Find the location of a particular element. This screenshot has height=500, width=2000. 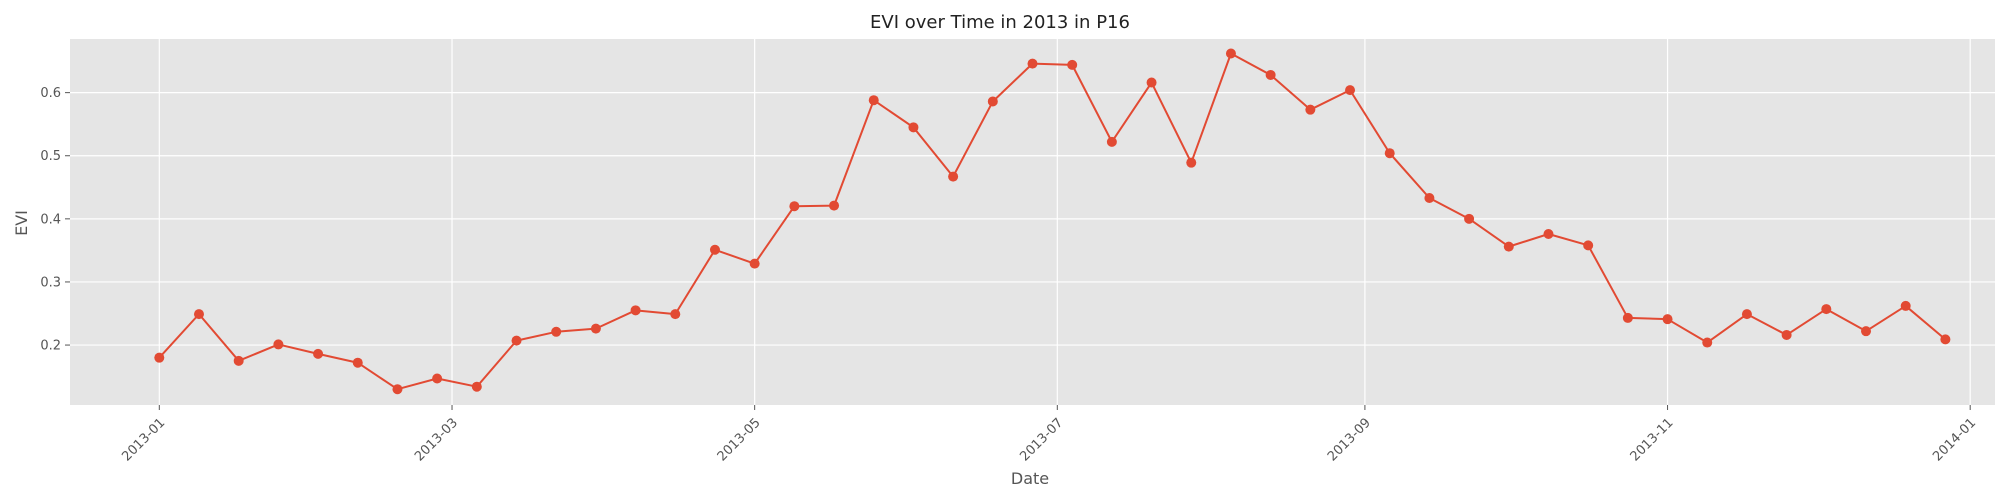

chart-title: EVI over Time in 2013 in P16 is located at coordinates (1000, 22).